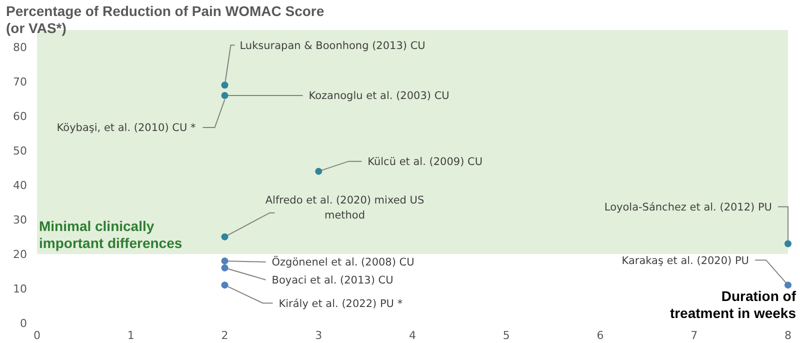 The width and height of the screenshot is (800, 343). What do you see at coordinates (344, 208) in the screenshot?
I see `annotation: Alfredo et al. (2020) mixed US method` at bounding box center [344, 208].